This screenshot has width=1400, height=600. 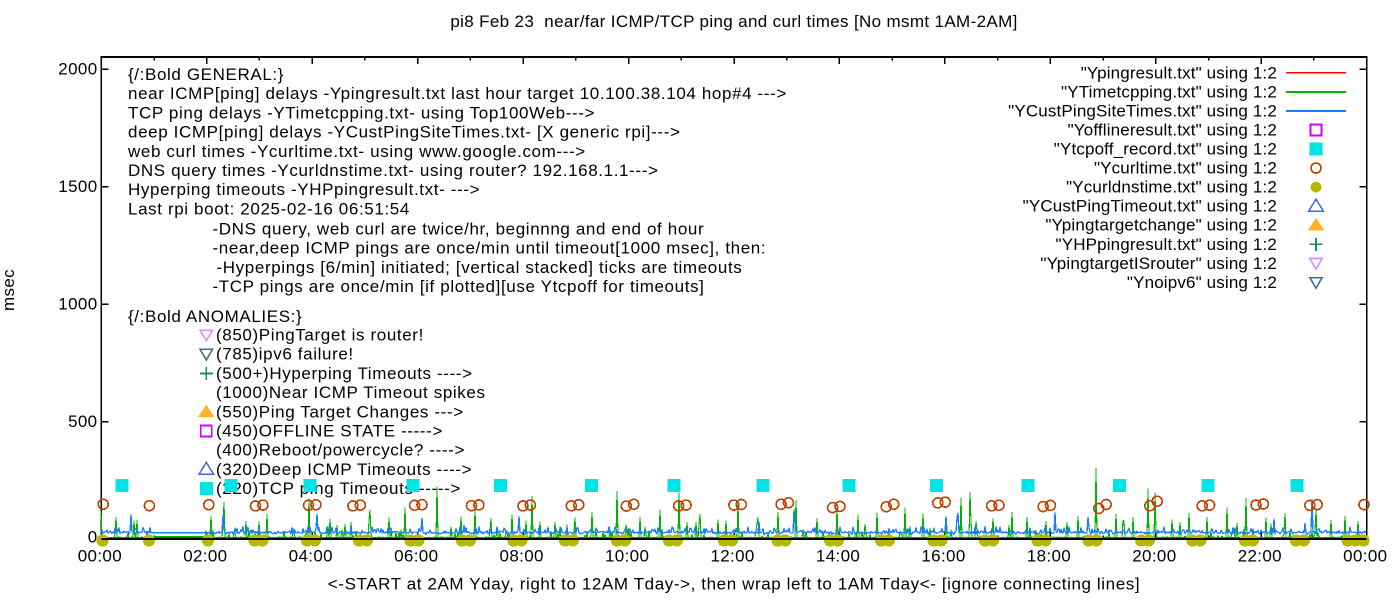 I want to click on svg-text: (220)TCP ping Timeouts ----->, so click(x=338, y=488).